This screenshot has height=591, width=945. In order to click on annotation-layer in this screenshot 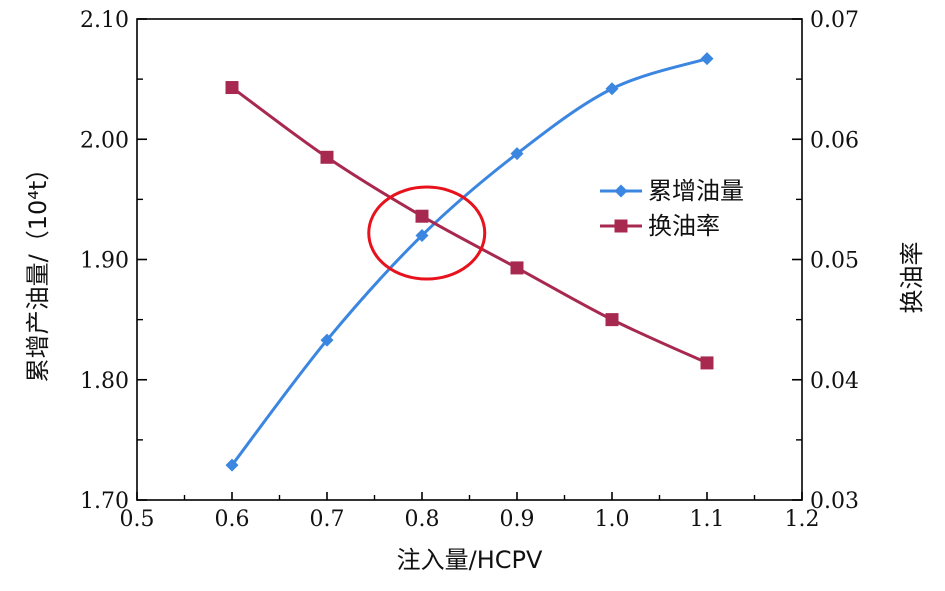, I will do `click(427, 233)`.